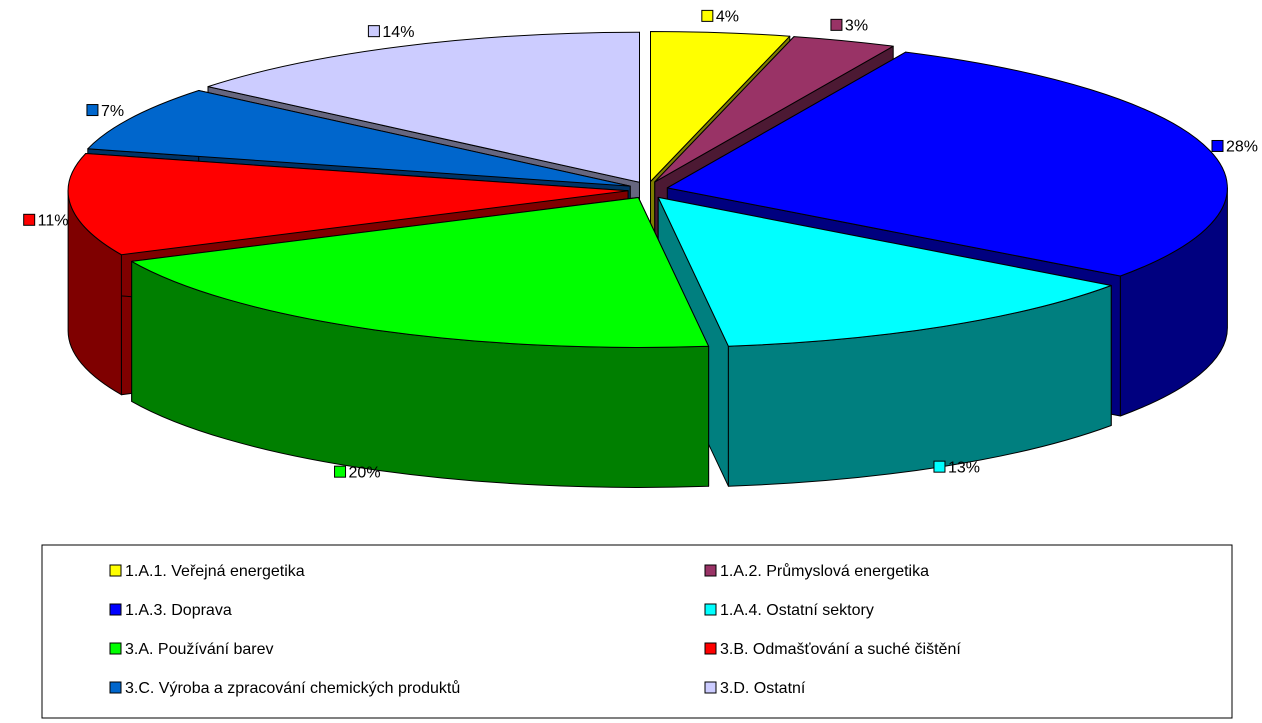 This screenshot has width=1262, height=723. What do you see at coordinates (215, 571) in the screenshot?
I see `legend-label: 1.A.1. Veřejná energetika` at bounding box center [215, 571].